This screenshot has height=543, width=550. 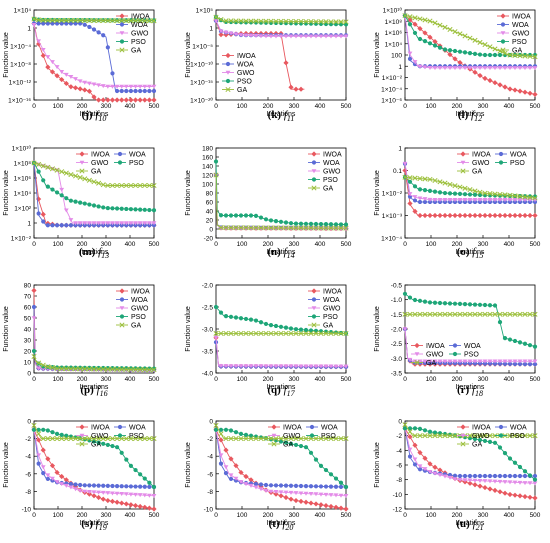 What do you see at coordinates (102, 118) in the screenshot?
I see `caption-subscript: 10` at bounding box center [102, 118].